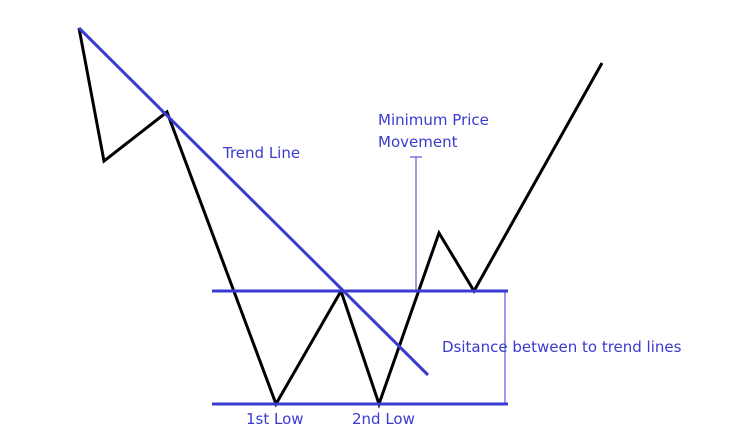 This screenshot has width=741, height=439. I want to click on trend-line-label: Trend Line, so click(262, 153).